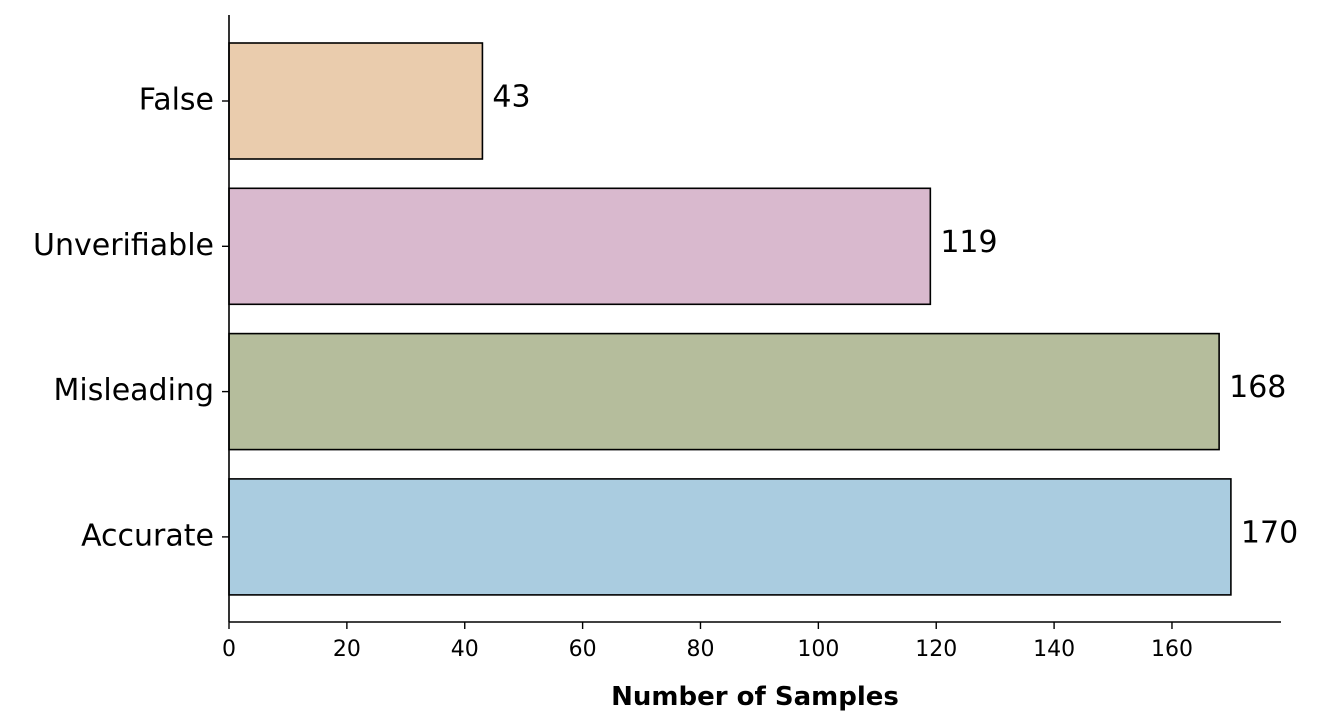  Describe the element at coordinates (147, 535) in the screenshot. I see `y-tick-label-accurate: Accurate` at that location.